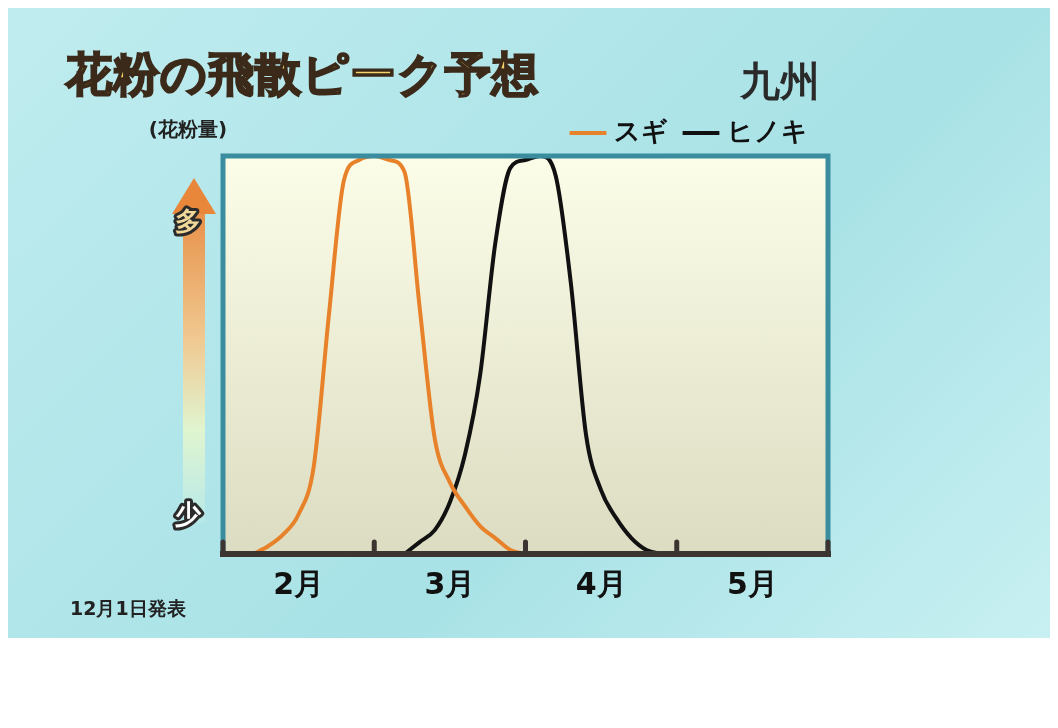  Describe the element at coordinates (767, 130) in the screenshot. I see `legend-label: ヒノキ` at that location.